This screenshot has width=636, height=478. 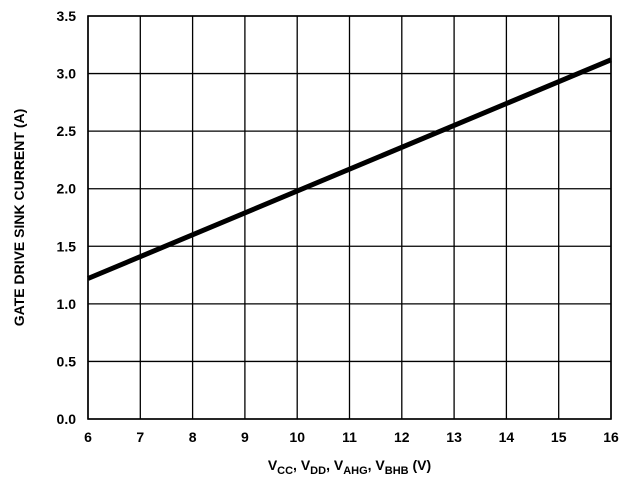 I want to click on x-tick-label: 13, so click(x=454, y=437).